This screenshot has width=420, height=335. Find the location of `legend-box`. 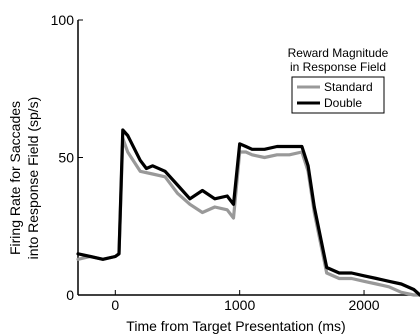

legend-box is located at coordinates (338, 95).